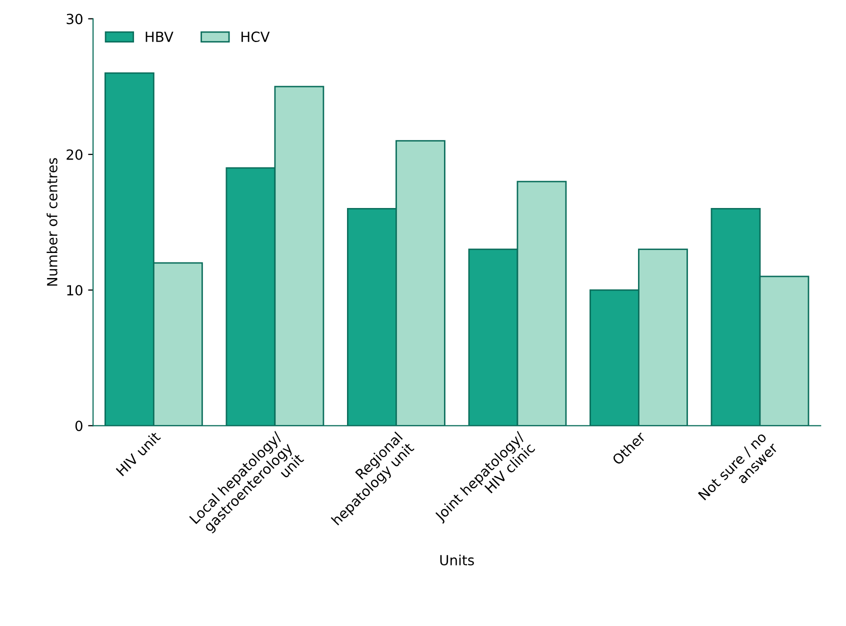  I want to click on y-tick-label: 30, so click(74, 19).